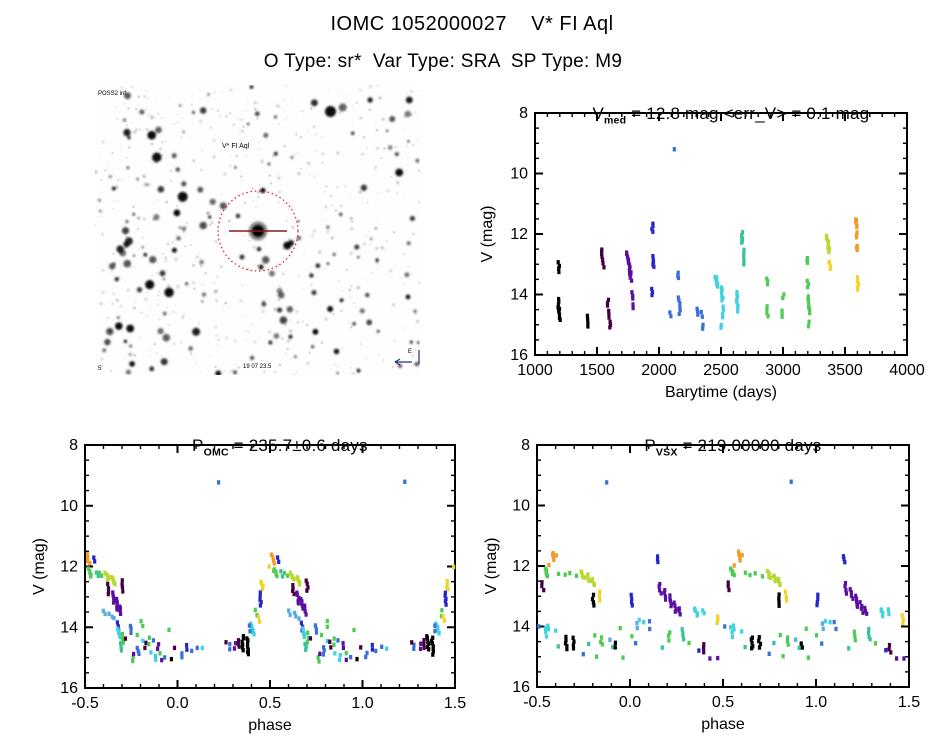 This screenshot has height=747, width=944. What do you see at coordinates (257, 367) in the screenshot?
I see `svg-text: 19 07 23.5` at bounding box center [257, 367].